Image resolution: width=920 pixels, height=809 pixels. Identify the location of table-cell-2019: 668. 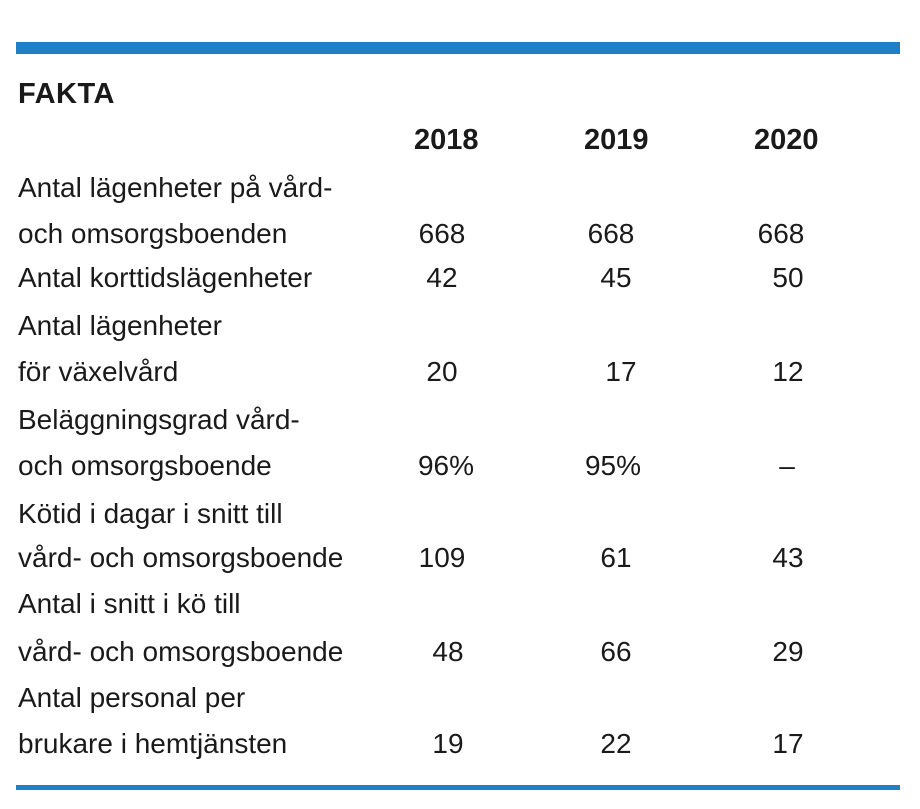
(611, 233).